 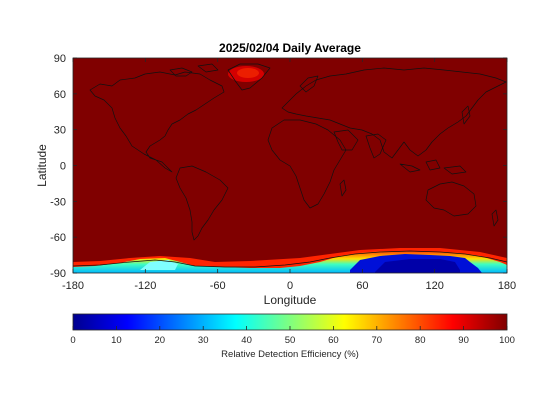 I want to click on coastline-madagascar, so click(x=343, y=188).